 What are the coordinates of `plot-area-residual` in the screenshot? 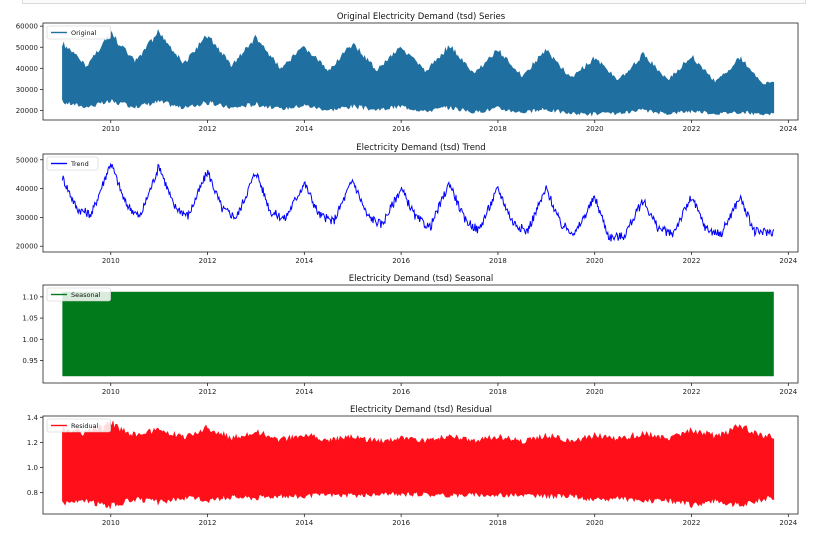 It's located at (418, 464).